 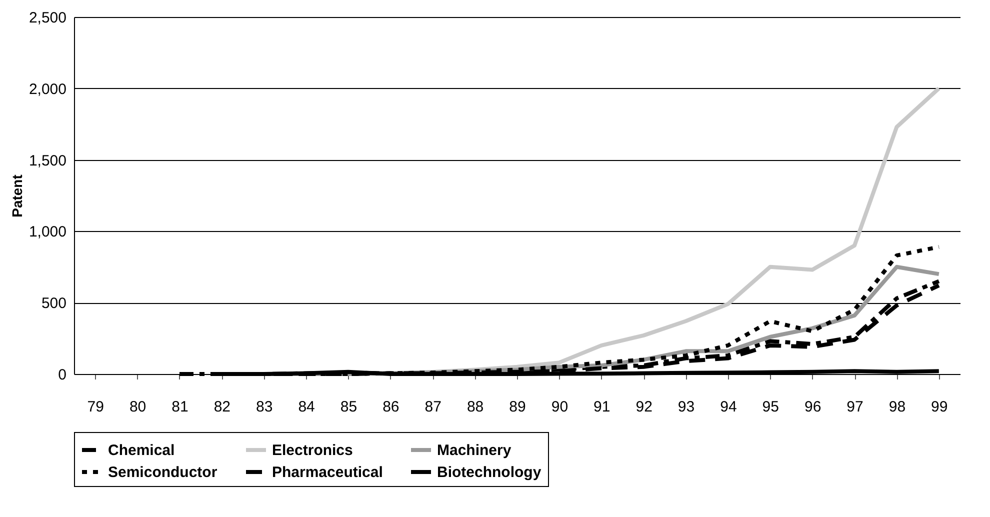 I want to click on x-tick-label: 82, so click(x=222, y=407).